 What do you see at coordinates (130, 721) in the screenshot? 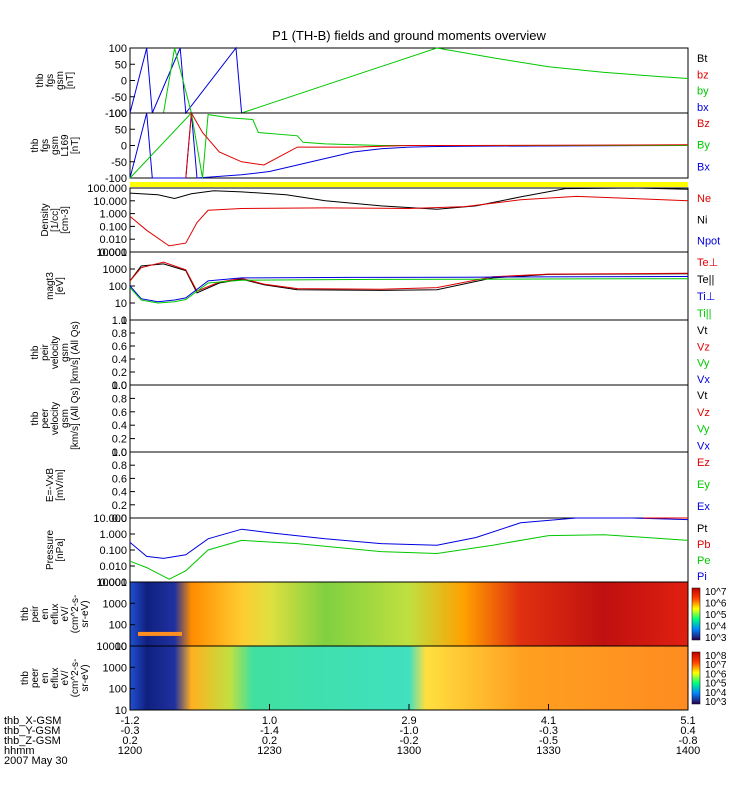
I see `x-tick-label: -1.2` at bounding box center [130, 721].